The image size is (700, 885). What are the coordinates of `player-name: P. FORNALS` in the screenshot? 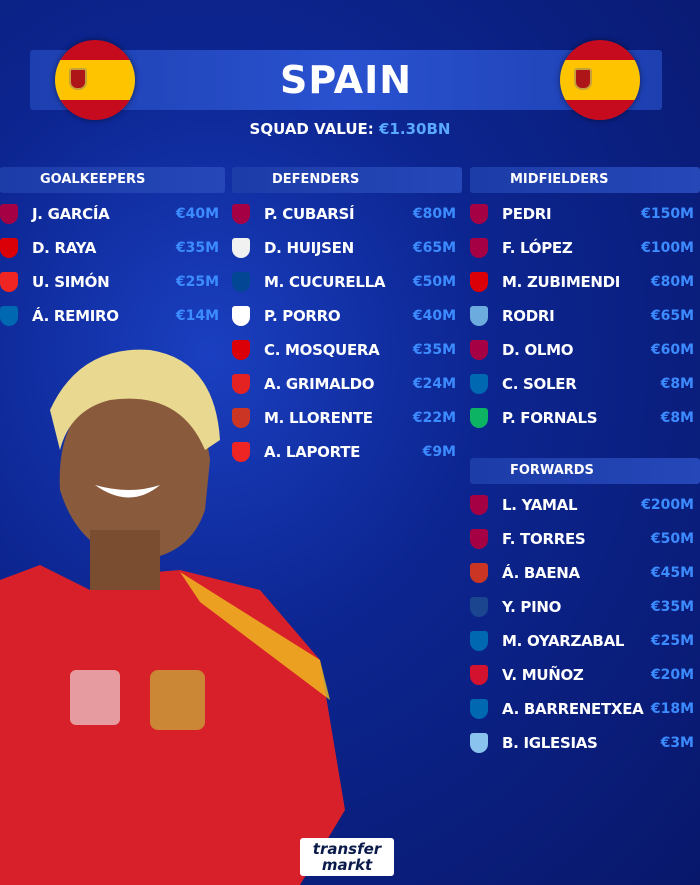 It's located at (550, 418).